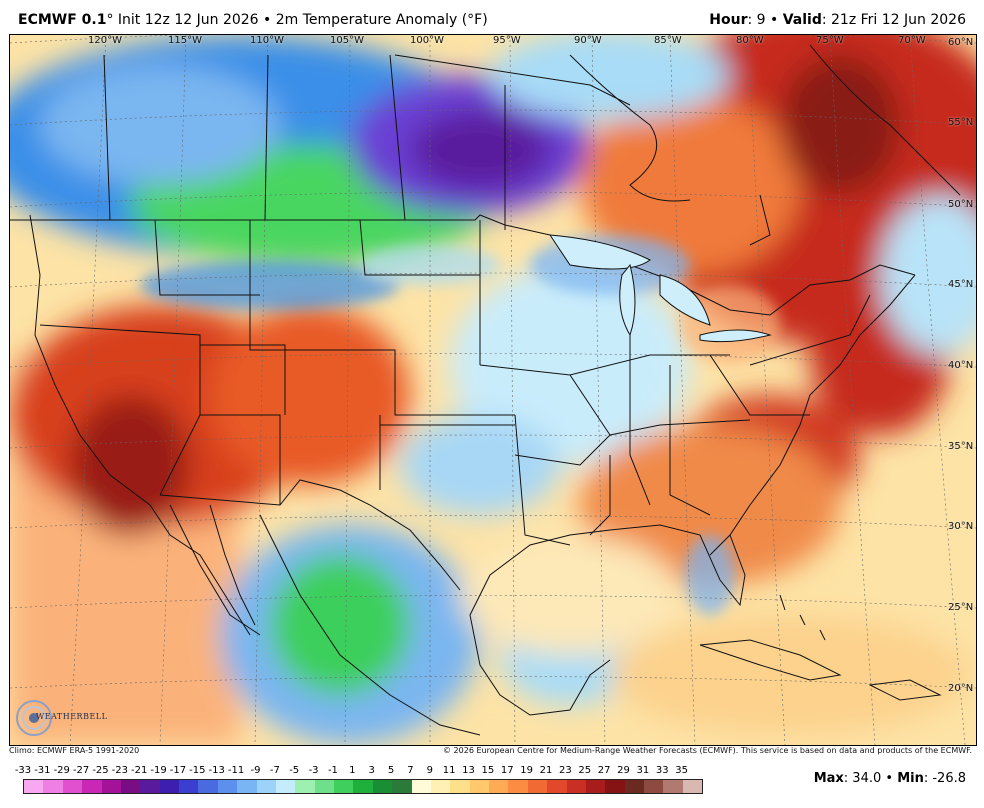  Describe the element at coordinates (961, 122) in the screenshot. I see `lat-label-55n: 55°N` at that location.